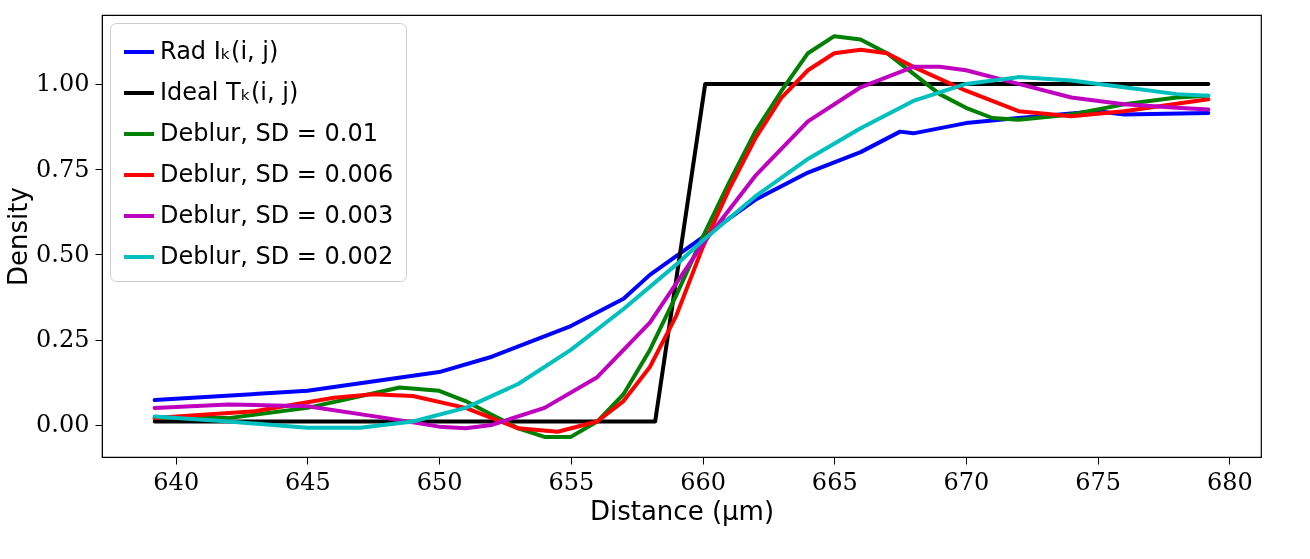 Image resolution: width=1310 pixels, height=559 pixels. Describe the element at coordinates (63, 168) in the screenshot. I see `y-tick-label: 0.75` at that location.